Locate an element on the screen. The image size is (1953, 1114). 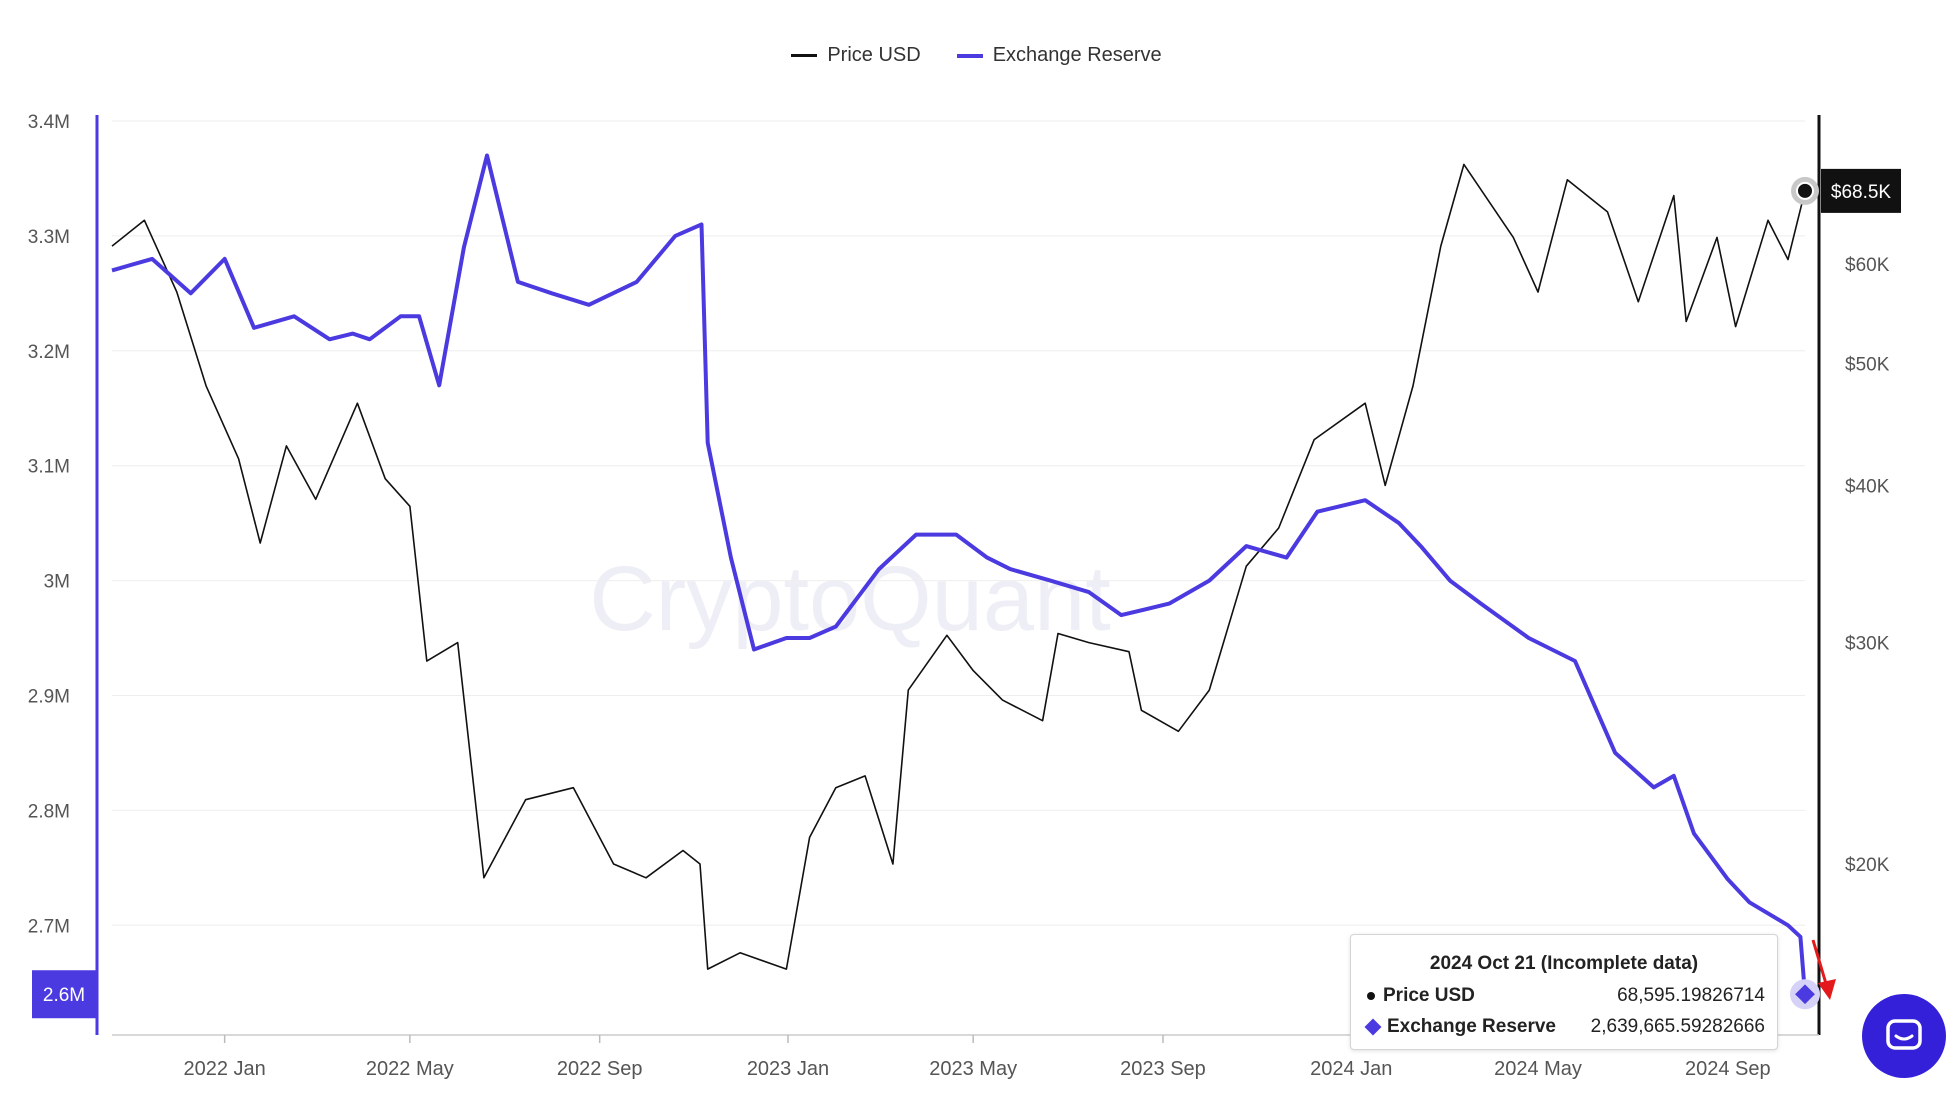
reserve-current-badge: 2.6M is located at coordinates (64, 995).